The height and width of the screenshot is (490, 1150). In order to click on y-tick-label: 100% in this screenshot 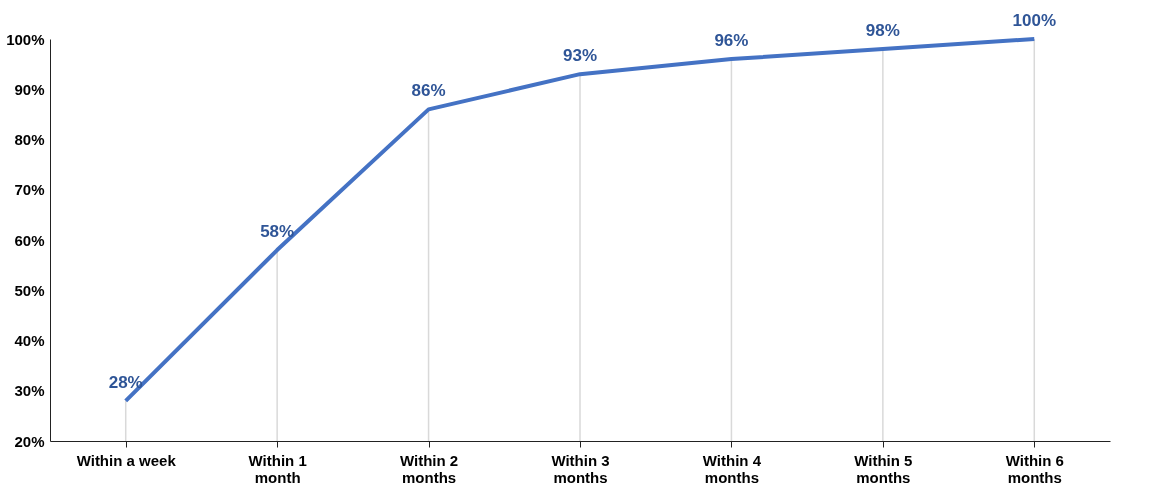, I will do `click(25, 39)`.